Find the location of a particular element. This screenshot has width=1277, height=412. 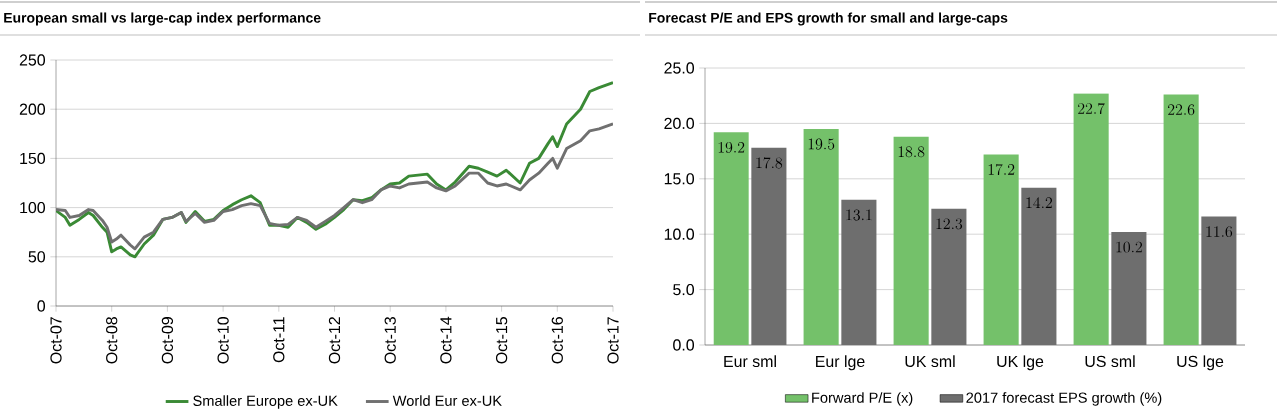

data-label: 18.8 is located at coordinates (911, 152).